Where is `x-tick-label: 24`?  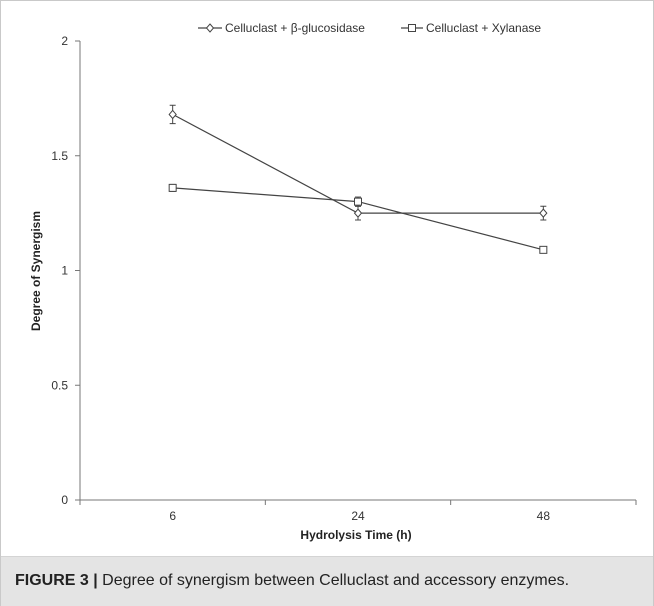 x-tick-label: 24 is located at coordinates (358, 516).